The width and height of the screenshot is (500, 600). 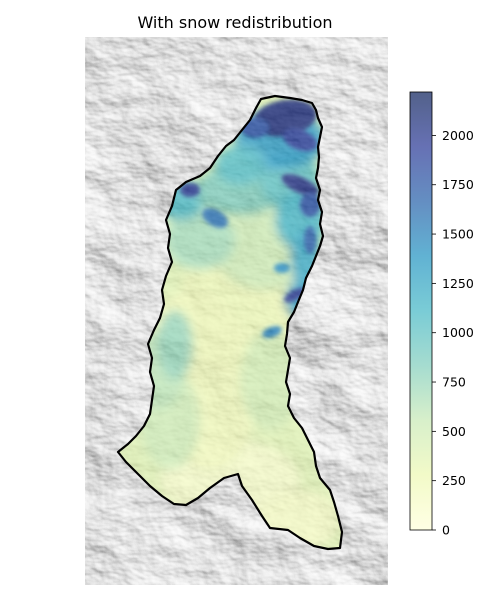 What do you see at coordinates (446, 530) in the screenshot?
I see `colorbar-tick-label: 0` at bounding box center [446, 530].